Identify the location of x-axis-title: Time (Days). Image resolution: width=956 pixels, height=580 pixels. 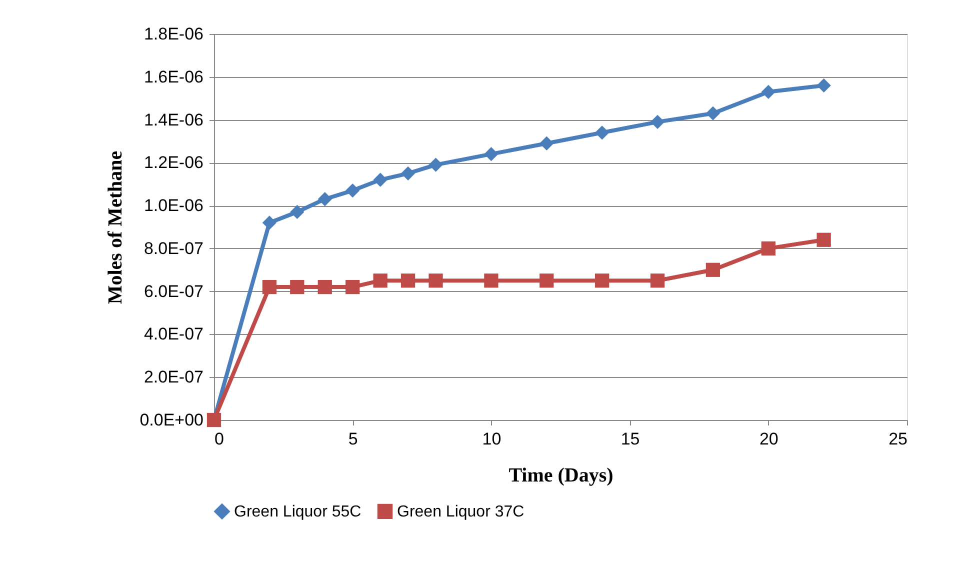
(561, 475).